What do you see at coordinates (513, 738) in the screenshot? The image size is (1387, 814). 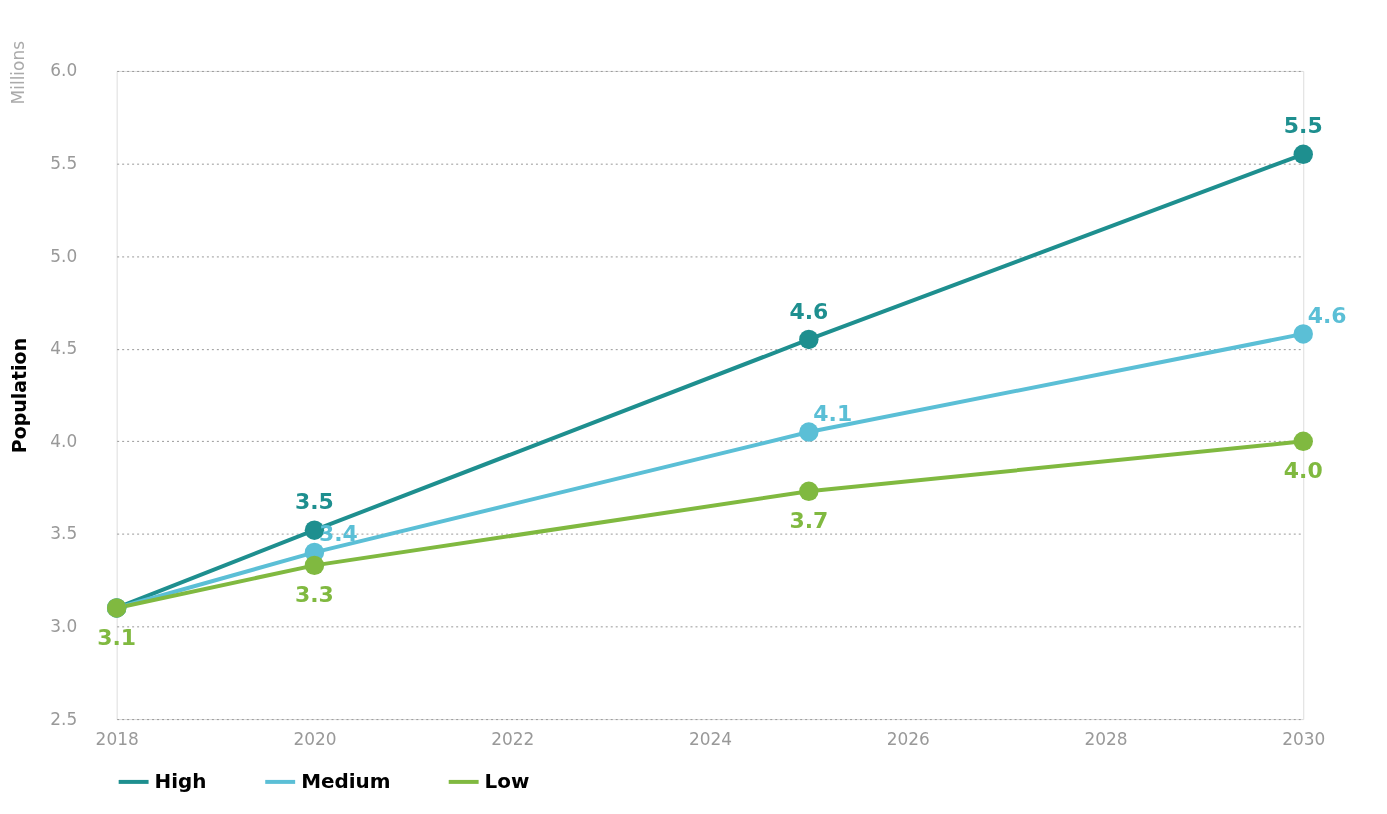 I see `x-tick-label: 2022` at bounding box center [513, 738].